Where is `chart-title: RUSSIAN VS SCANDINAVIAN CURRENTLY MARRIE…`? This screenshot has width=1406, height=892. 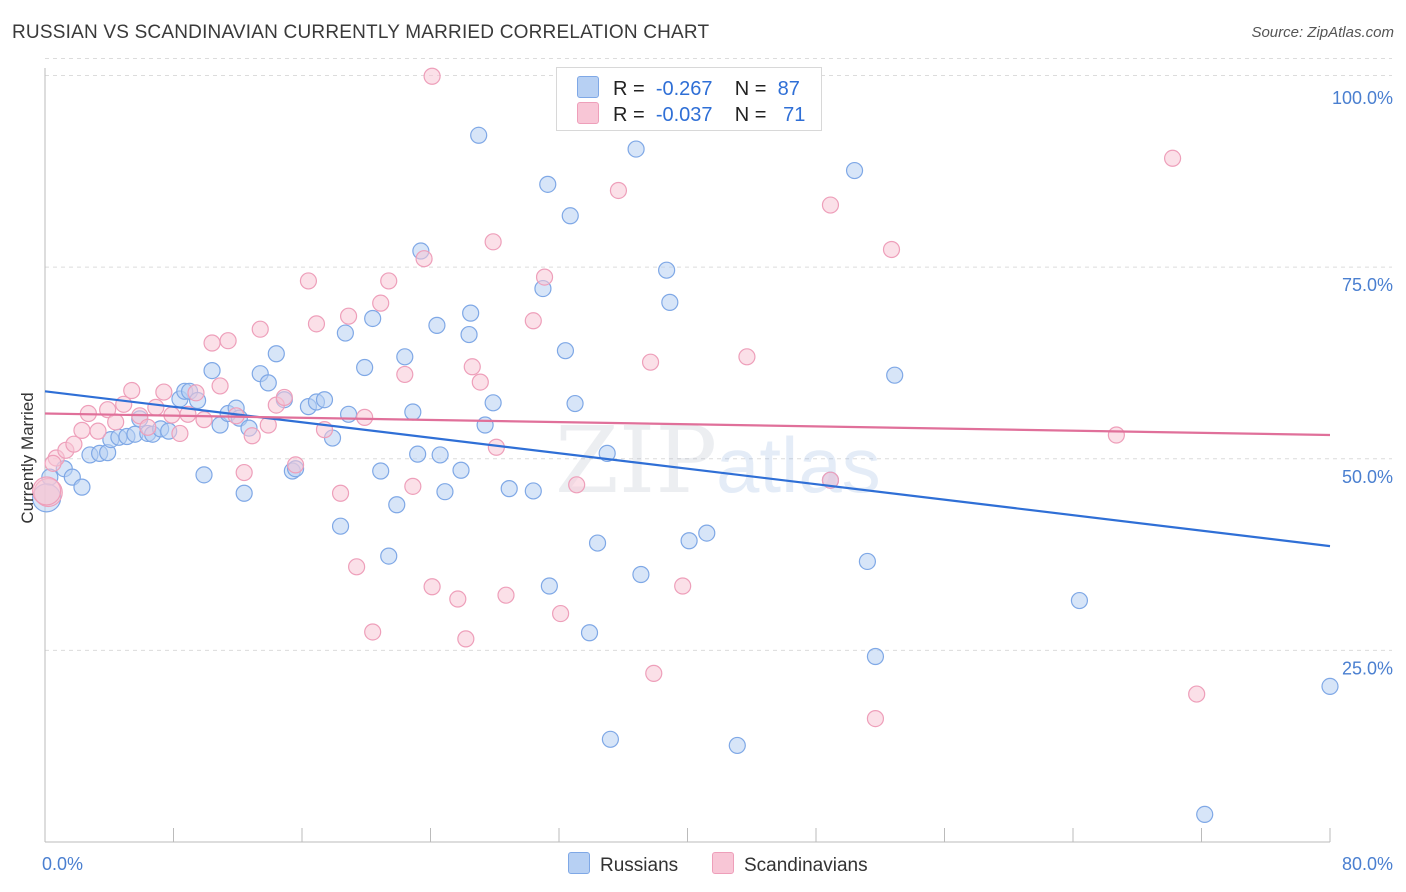
chart-title: RUSSIAN VS SCANDINAVIAN CURRENTLY MARRIE… is located at coordinates (361, 32).